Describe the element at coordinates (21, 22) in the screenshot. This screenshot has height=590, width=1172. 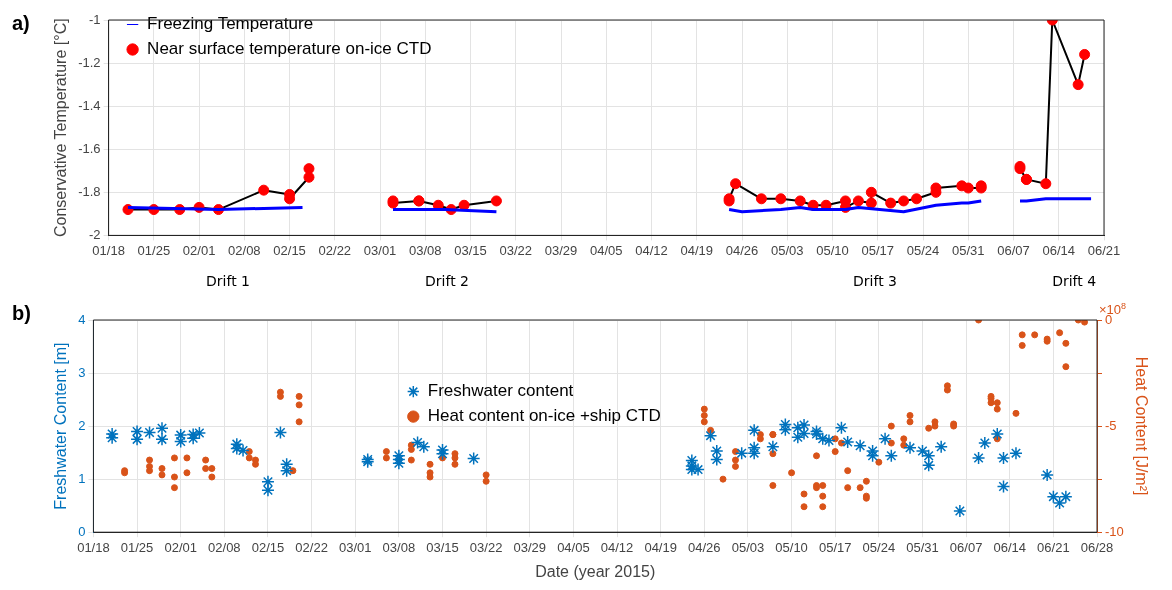
I see `chart-title: a)` at that location.